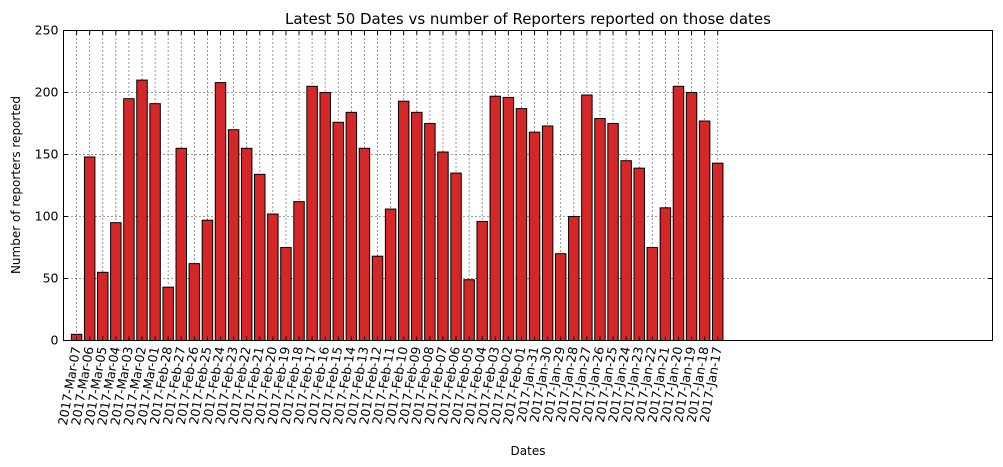  What do you see at coordinates (47, 30) in the screenshot?
I see `y-tick-label: 250` at bounding box center [47, 30].